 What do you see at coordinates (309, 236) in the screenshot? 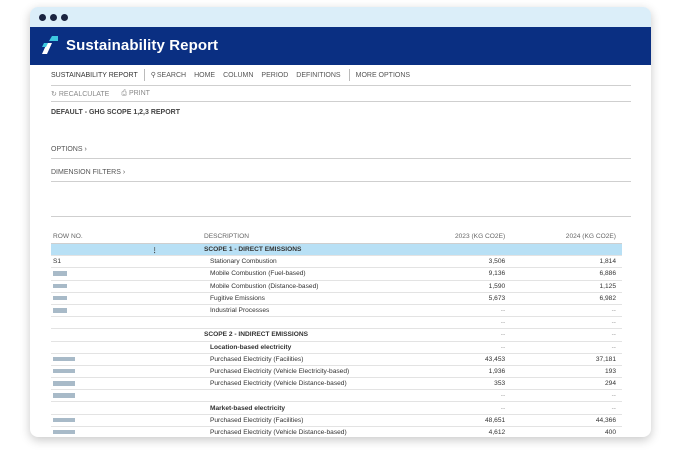
I see `col-header-description: DESCRIPTION` at bounding box center [309, 236].